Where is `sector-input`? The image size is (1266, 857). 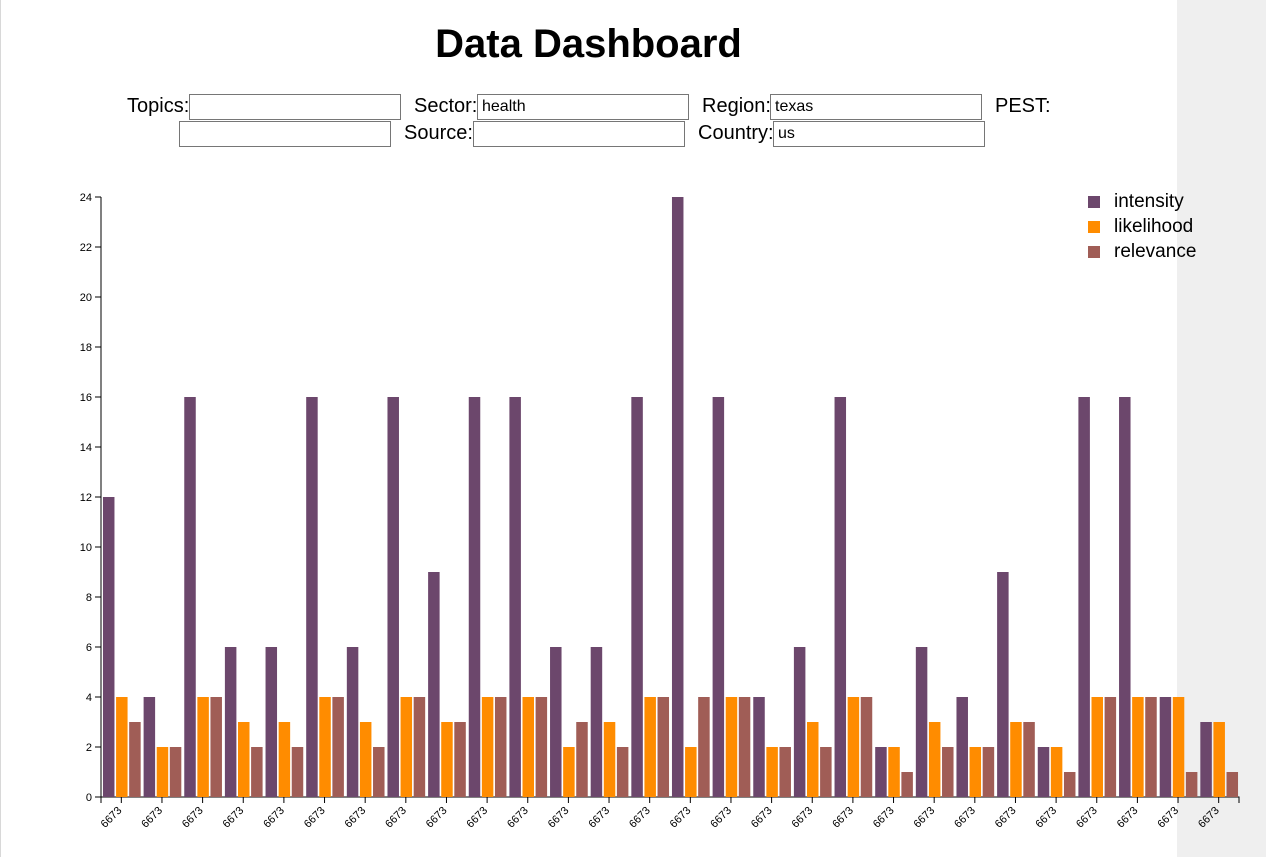
sector-input is located at coordinates (583, 107).